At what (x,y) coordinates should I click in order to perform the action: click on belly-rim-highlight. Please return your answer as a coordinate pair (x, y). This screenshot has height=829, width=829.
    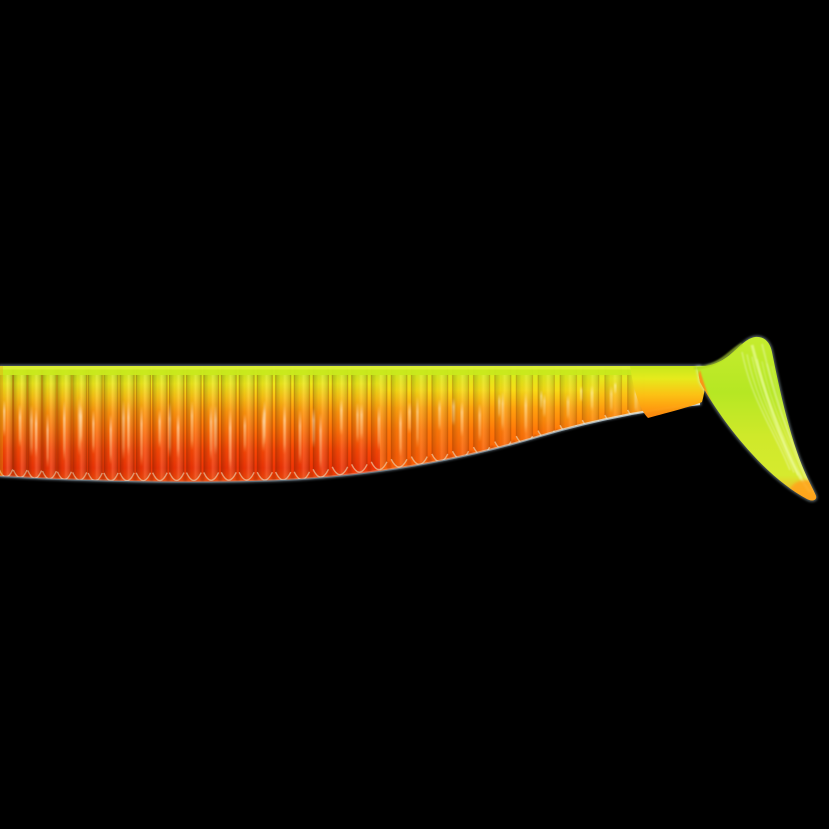
    Looking at the image, I should click on (350, 442).